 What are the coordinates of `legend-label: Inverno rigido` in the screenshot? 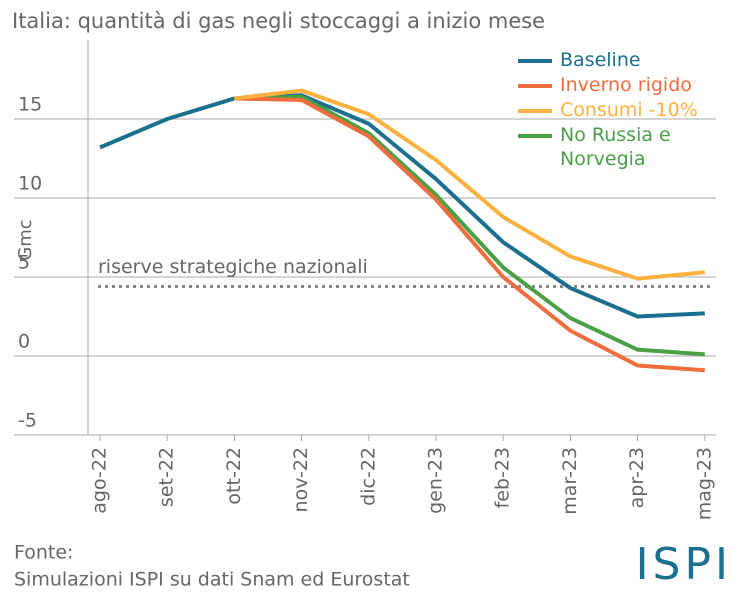 It's located at (626, 85).